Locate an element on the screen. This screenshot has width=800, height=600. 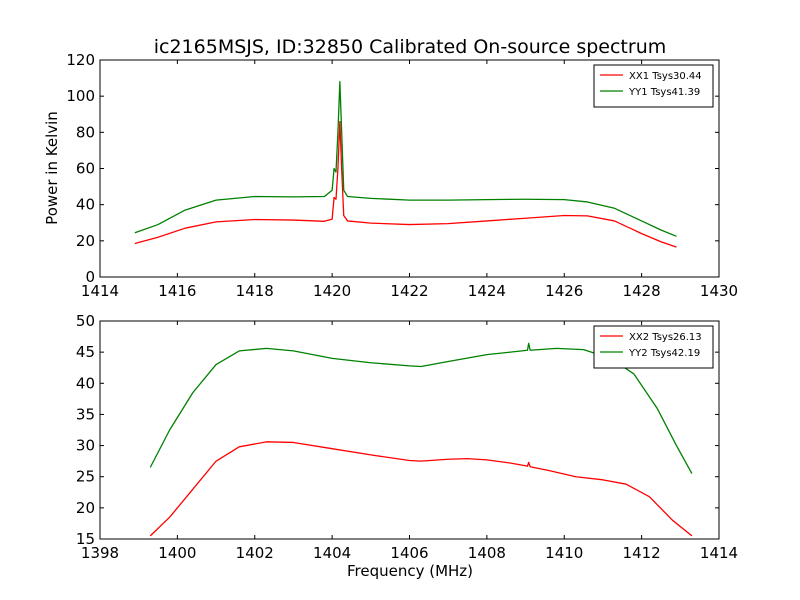
top-x-tick-label: 1420 is located at coordinates (332, 291).